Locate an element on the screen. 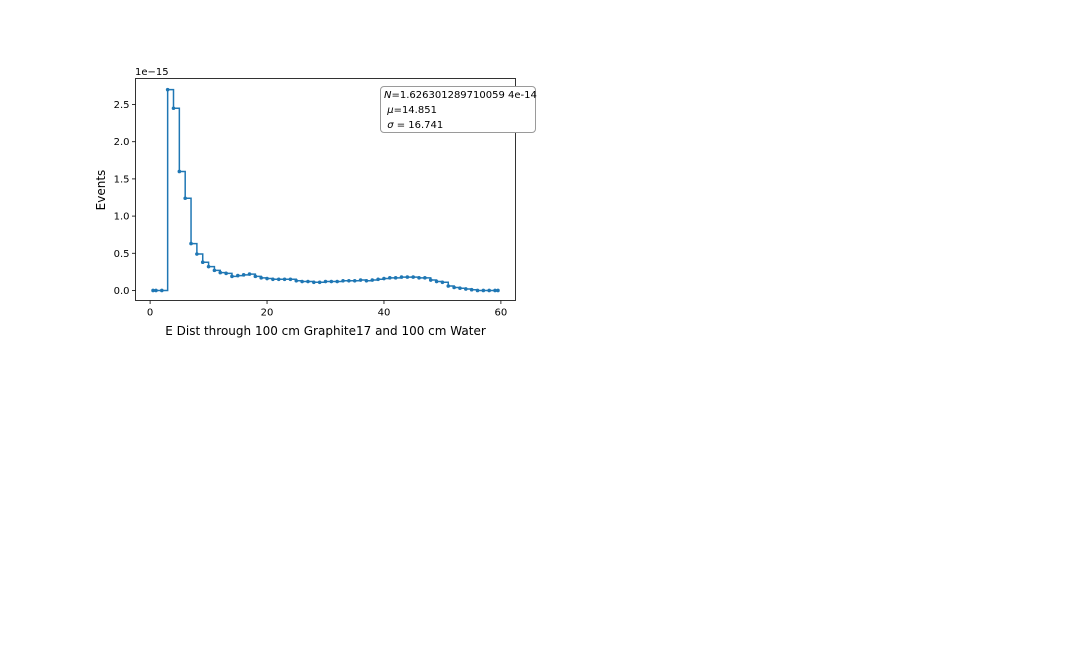 The width and height of the screenshot is (1080, 648). plot-frame is located at coordinates (325, 189).